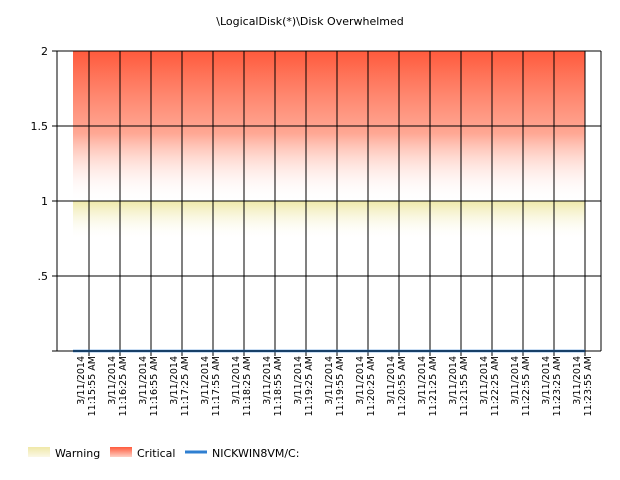 The height and width of the screenshot is (480, 620). What do you see at coordinates (154, 386) in the screenshot?
I see `x-tick-label-line: 11:16:55 AM` at bounding box center [154, 386].